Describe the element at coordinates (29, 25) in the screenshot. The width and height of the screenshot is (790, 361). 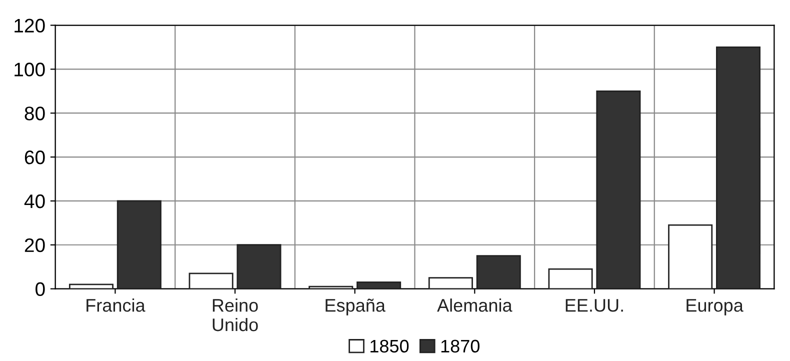
I see `y-tick-label: 120` at that location.